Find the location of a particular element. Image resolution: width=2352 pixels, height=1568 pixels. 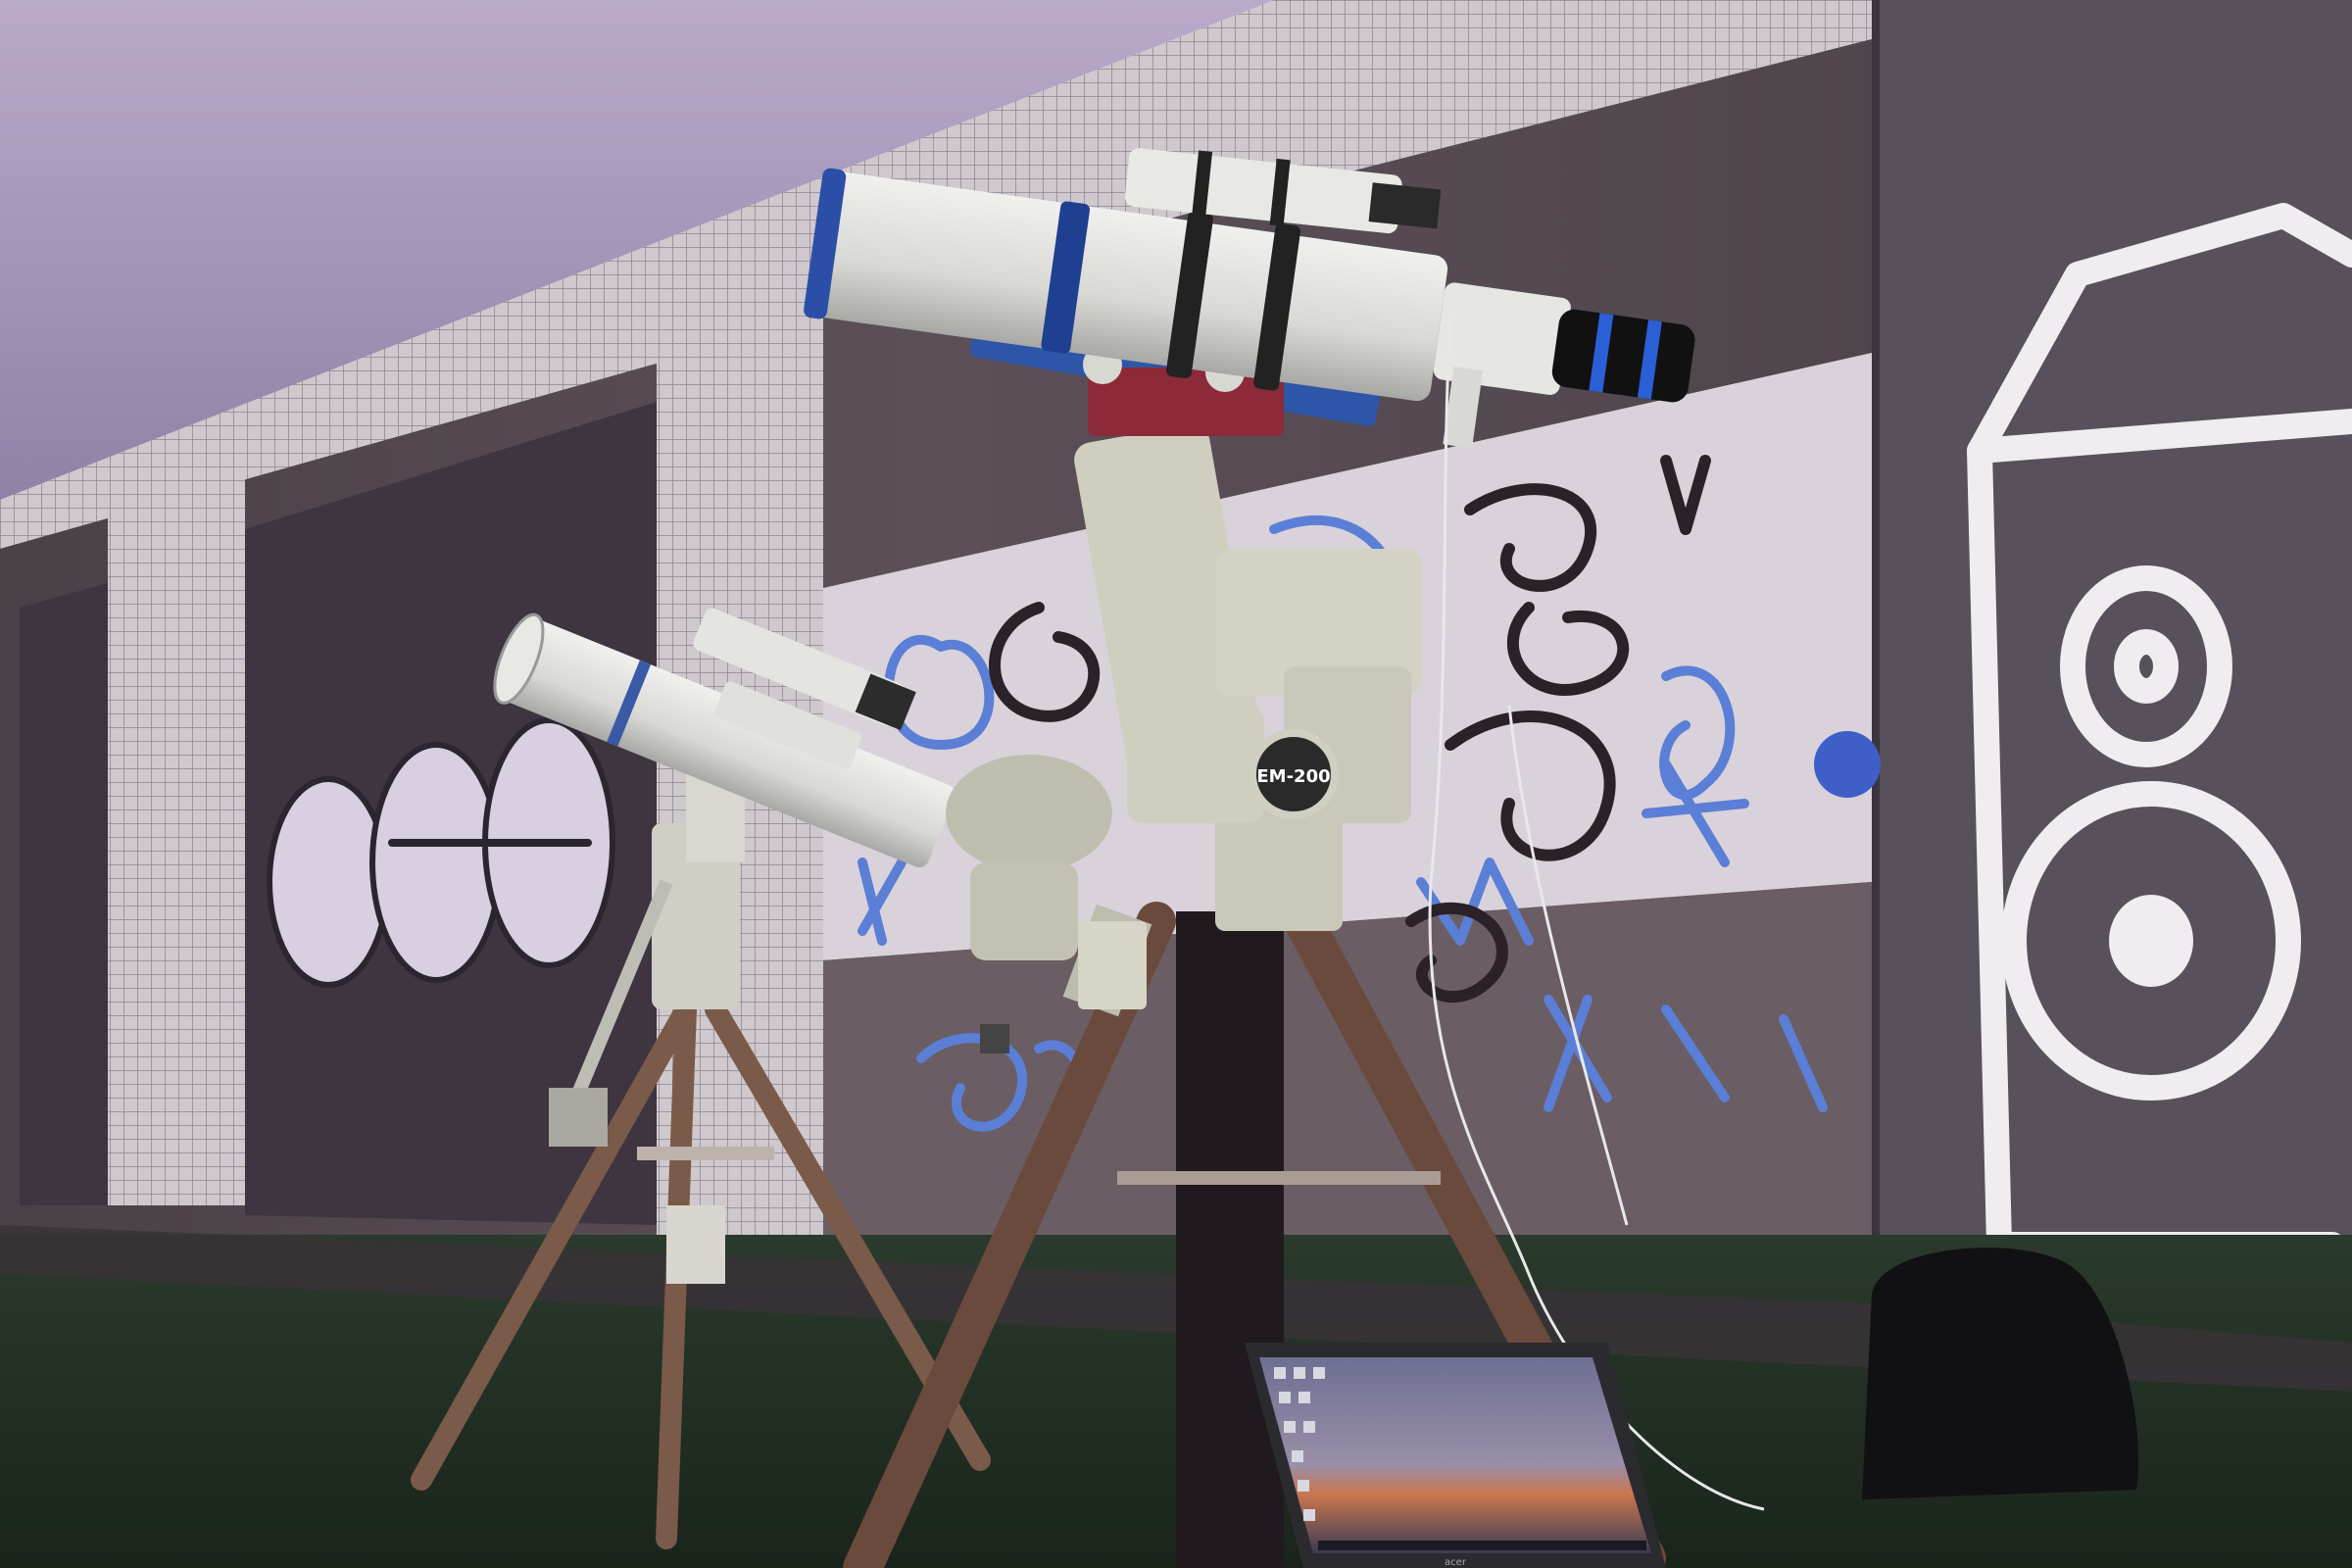

small-mount is located at coordinates (696, 916).